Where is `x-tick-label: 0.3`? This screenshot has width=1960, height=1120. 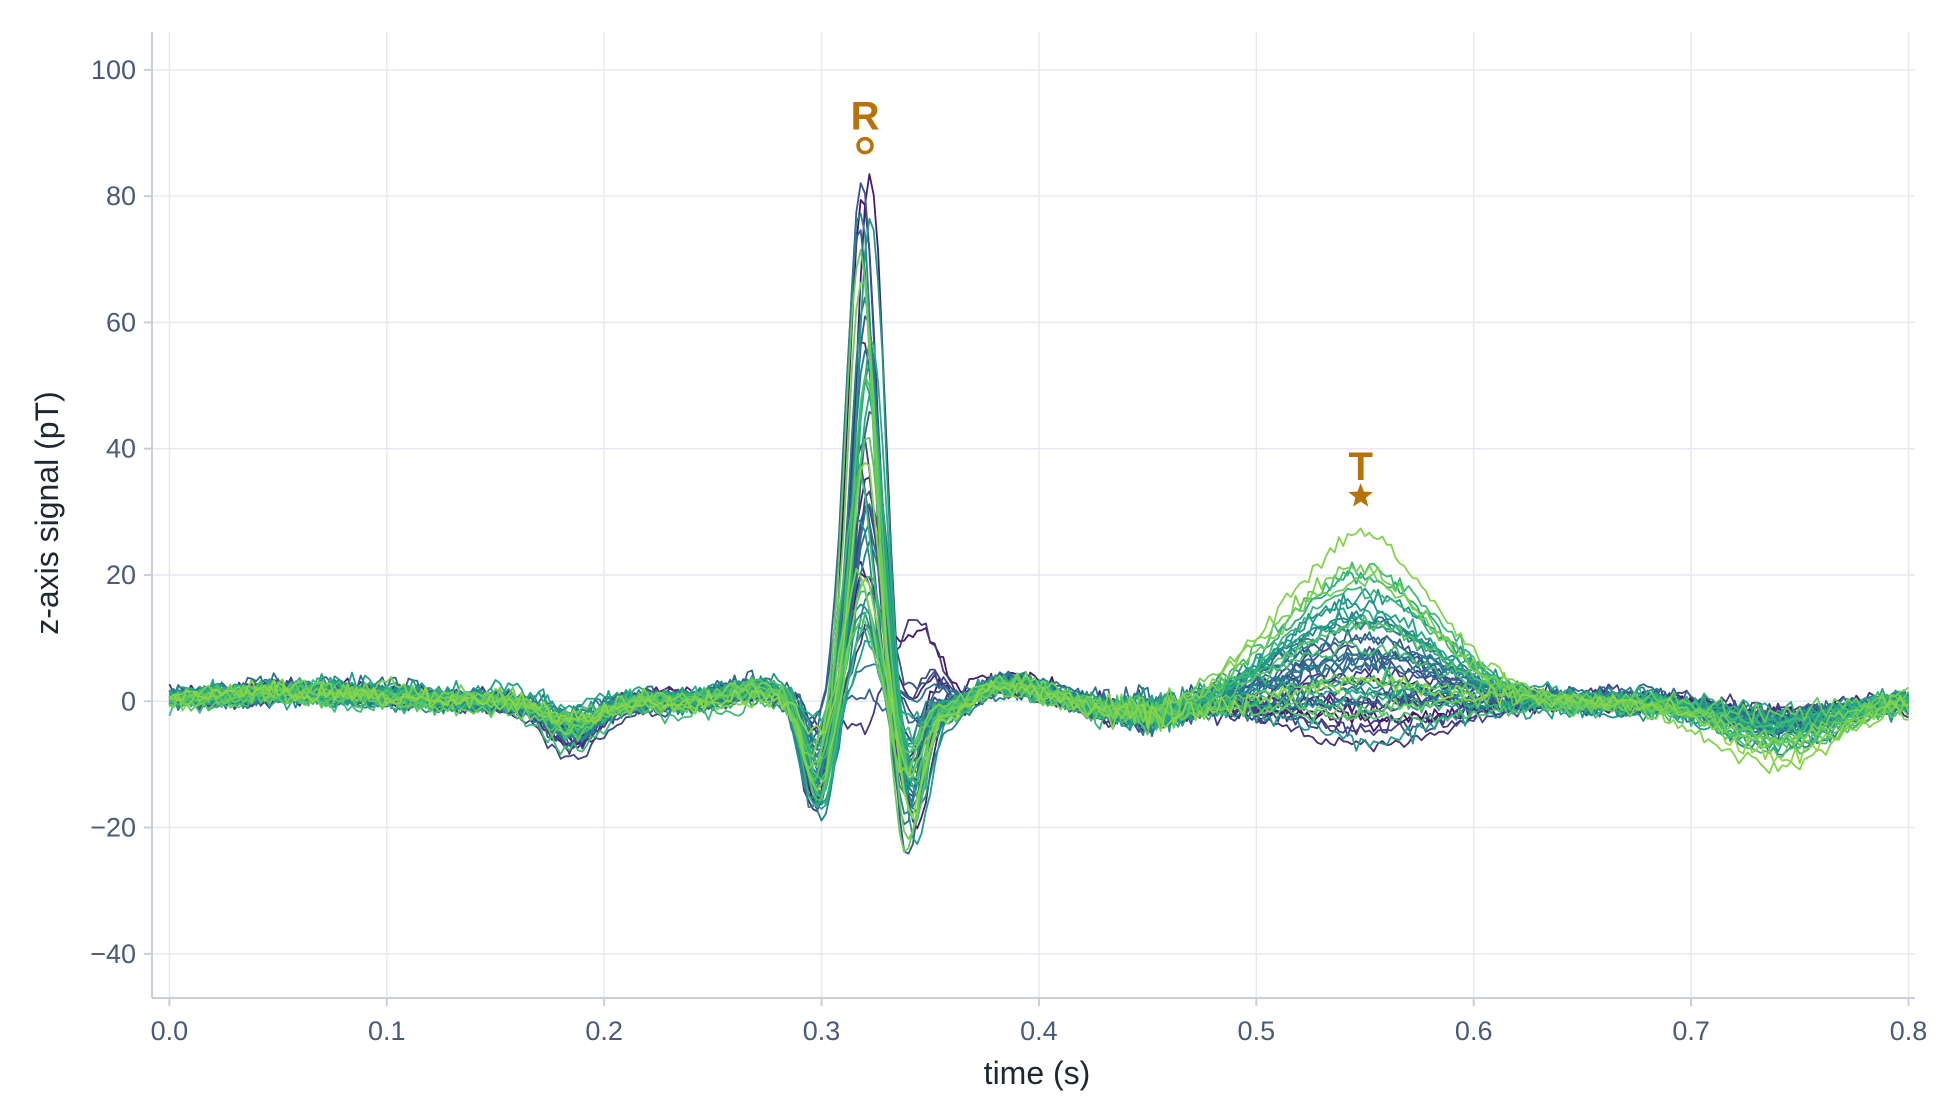 x-tick-label: 0.3 is located at coordinates (822, 1031).